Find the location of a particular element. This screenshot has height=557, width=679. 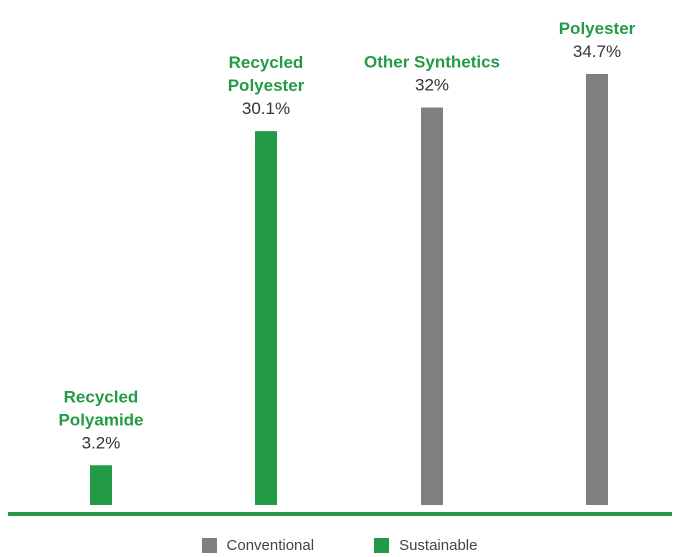

category-label-3-line-0: Polyester is located at coordinates (597, 28).